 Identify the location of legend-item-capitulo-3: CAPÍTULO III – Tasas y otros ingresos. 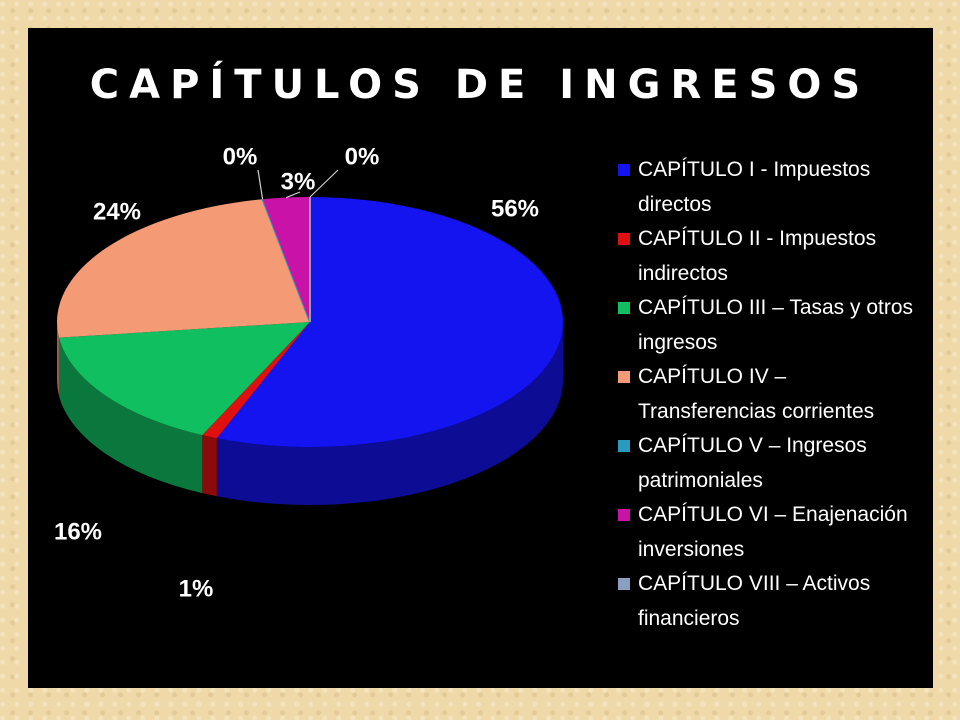
(773, 324).